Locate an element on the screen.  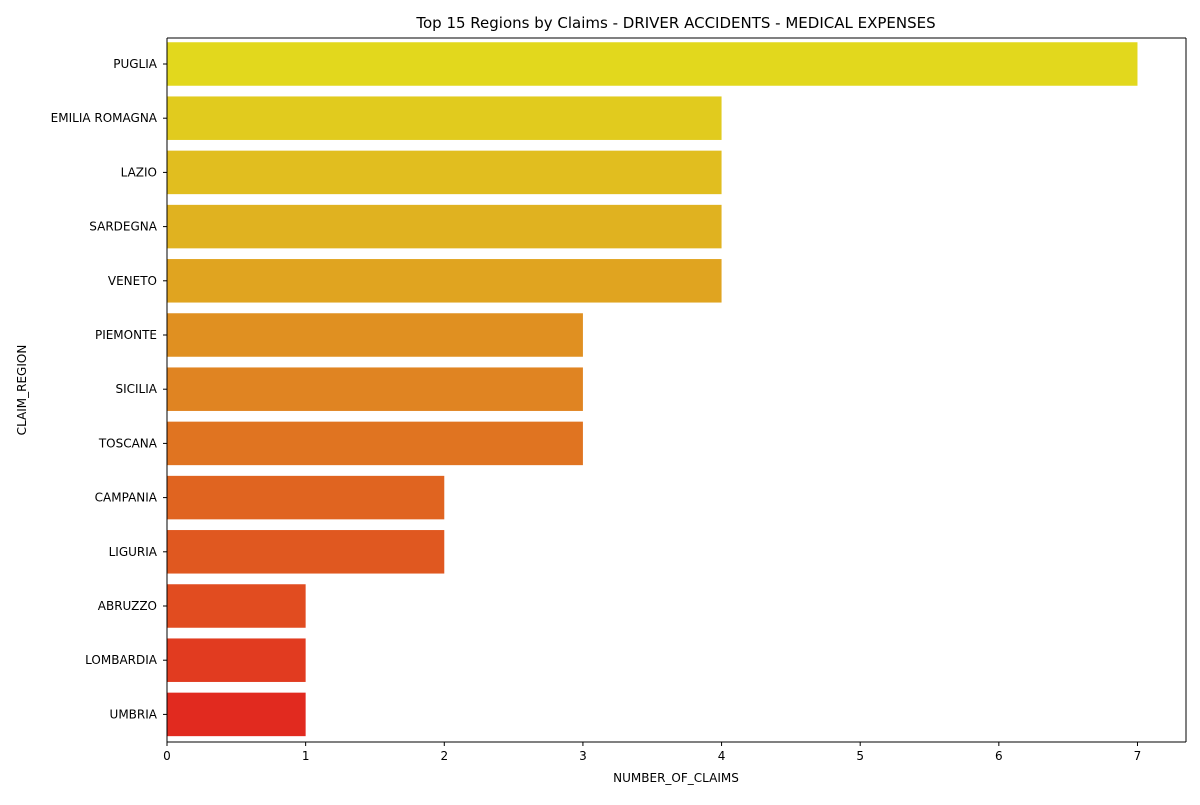
y-tick-label: SARDEGNA is located at coordinates (123, 227).